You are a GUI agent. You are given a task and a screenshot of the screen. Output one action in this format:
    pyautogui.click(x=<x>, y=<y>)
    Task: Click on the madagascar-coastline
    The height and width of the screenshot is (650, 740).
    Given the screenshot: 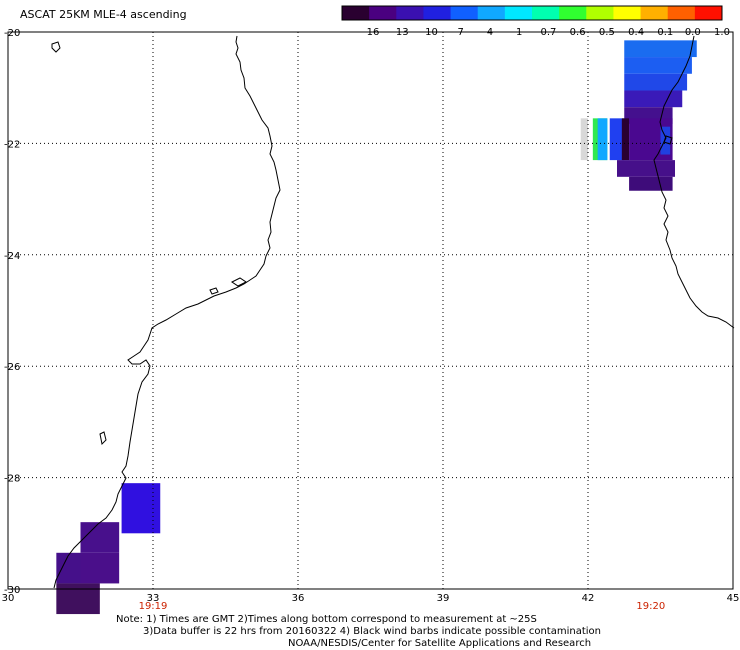 What is the action you would take?
    pyautogui.click(x=694, y=182)
    